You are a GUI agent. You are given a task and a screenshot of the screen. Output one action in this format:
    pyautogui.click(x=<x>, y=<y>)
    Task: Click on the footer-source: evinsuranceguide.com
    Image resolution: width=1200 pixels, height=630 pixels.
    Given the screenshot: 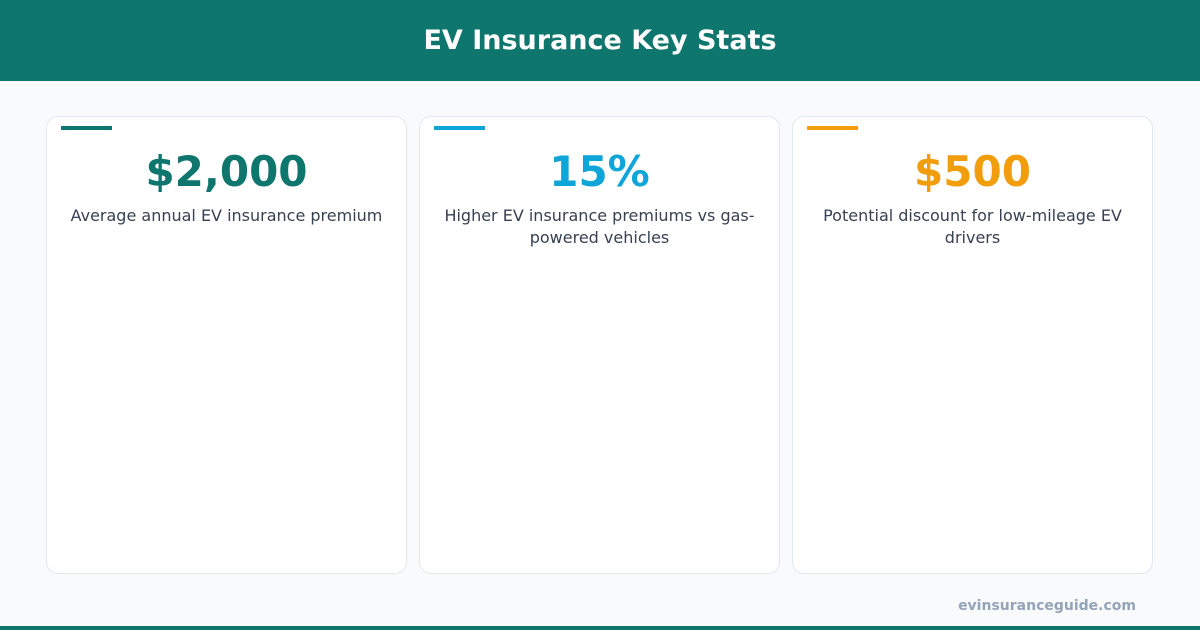 What is the action you would take?
    pyautogui.click(x=1047, y=606)
    